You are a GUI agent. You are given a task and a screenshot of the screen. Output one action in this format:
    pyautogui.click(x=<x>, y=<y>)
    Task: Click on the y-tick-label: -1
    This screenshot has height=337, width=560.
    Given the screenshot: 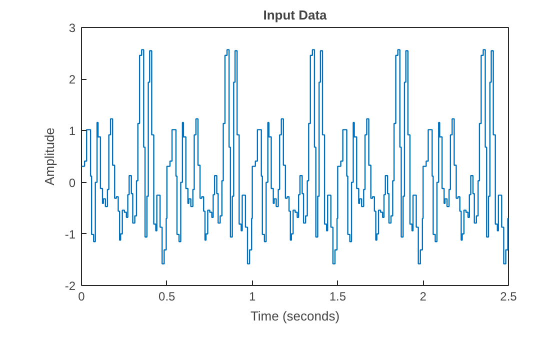 What is the action you would take?
    pyautogui.click(x=70, y=234)
    